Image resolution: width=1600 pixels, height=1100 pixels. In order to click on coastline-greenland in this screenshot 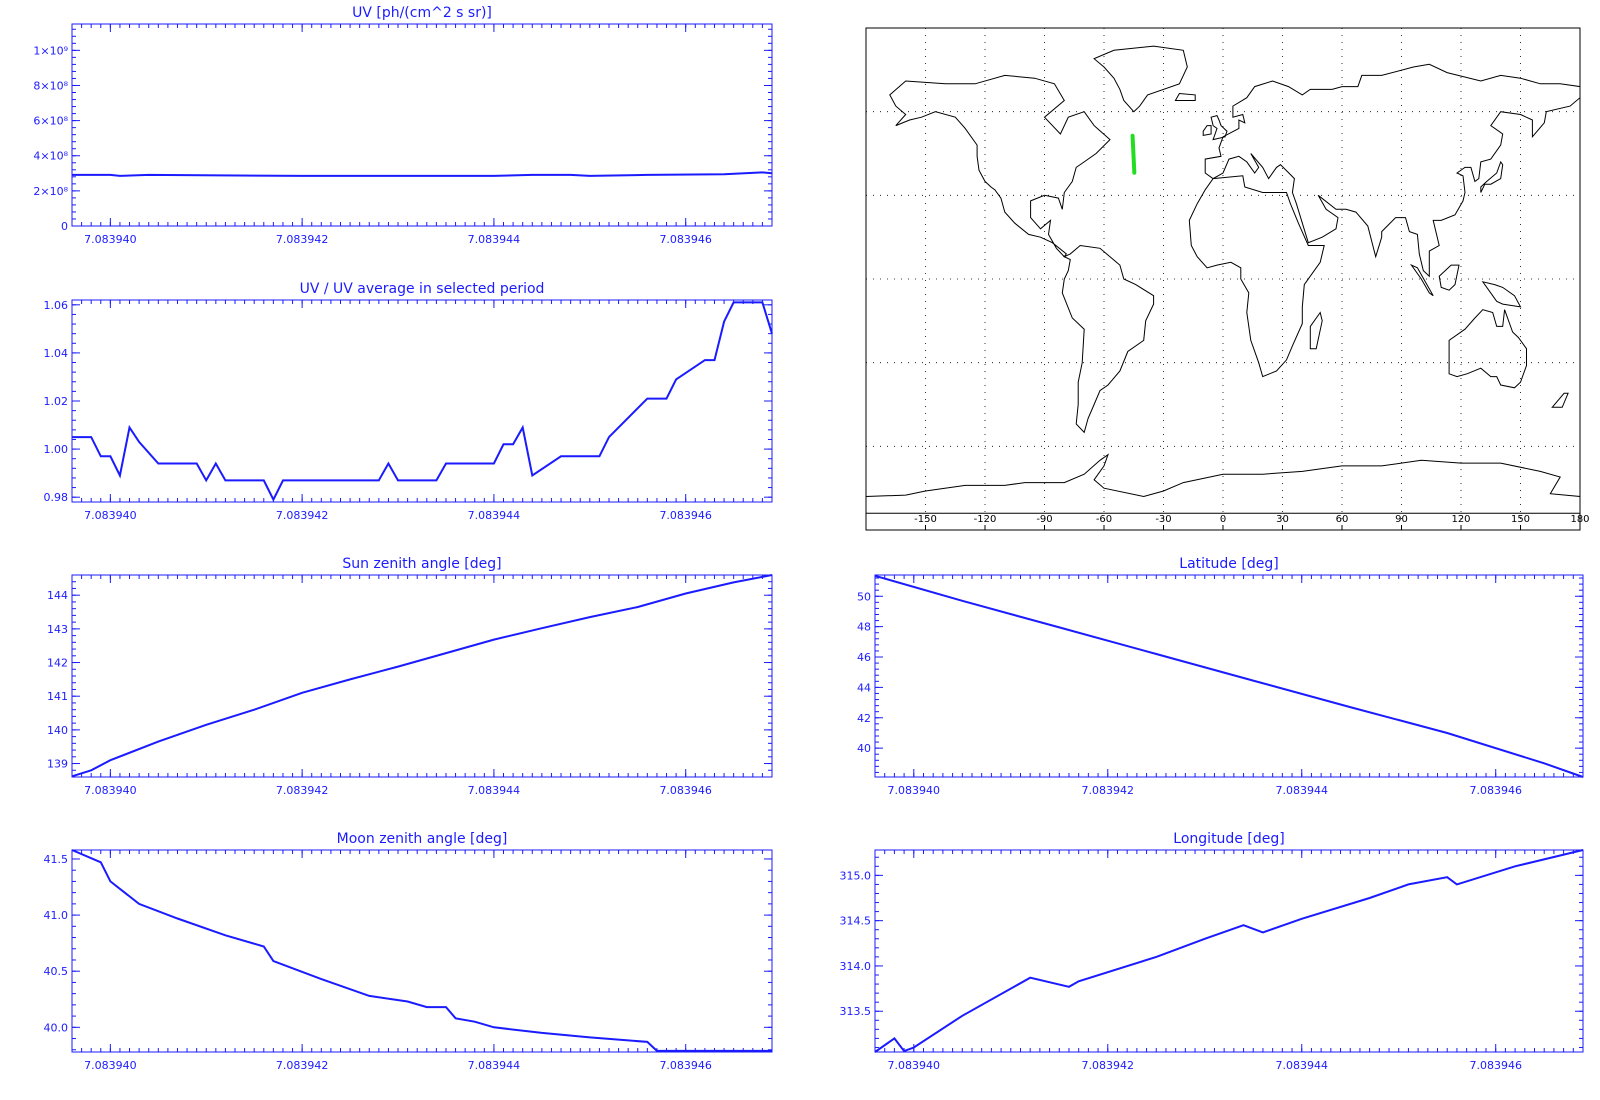, I will do `click(1140, 79)`.